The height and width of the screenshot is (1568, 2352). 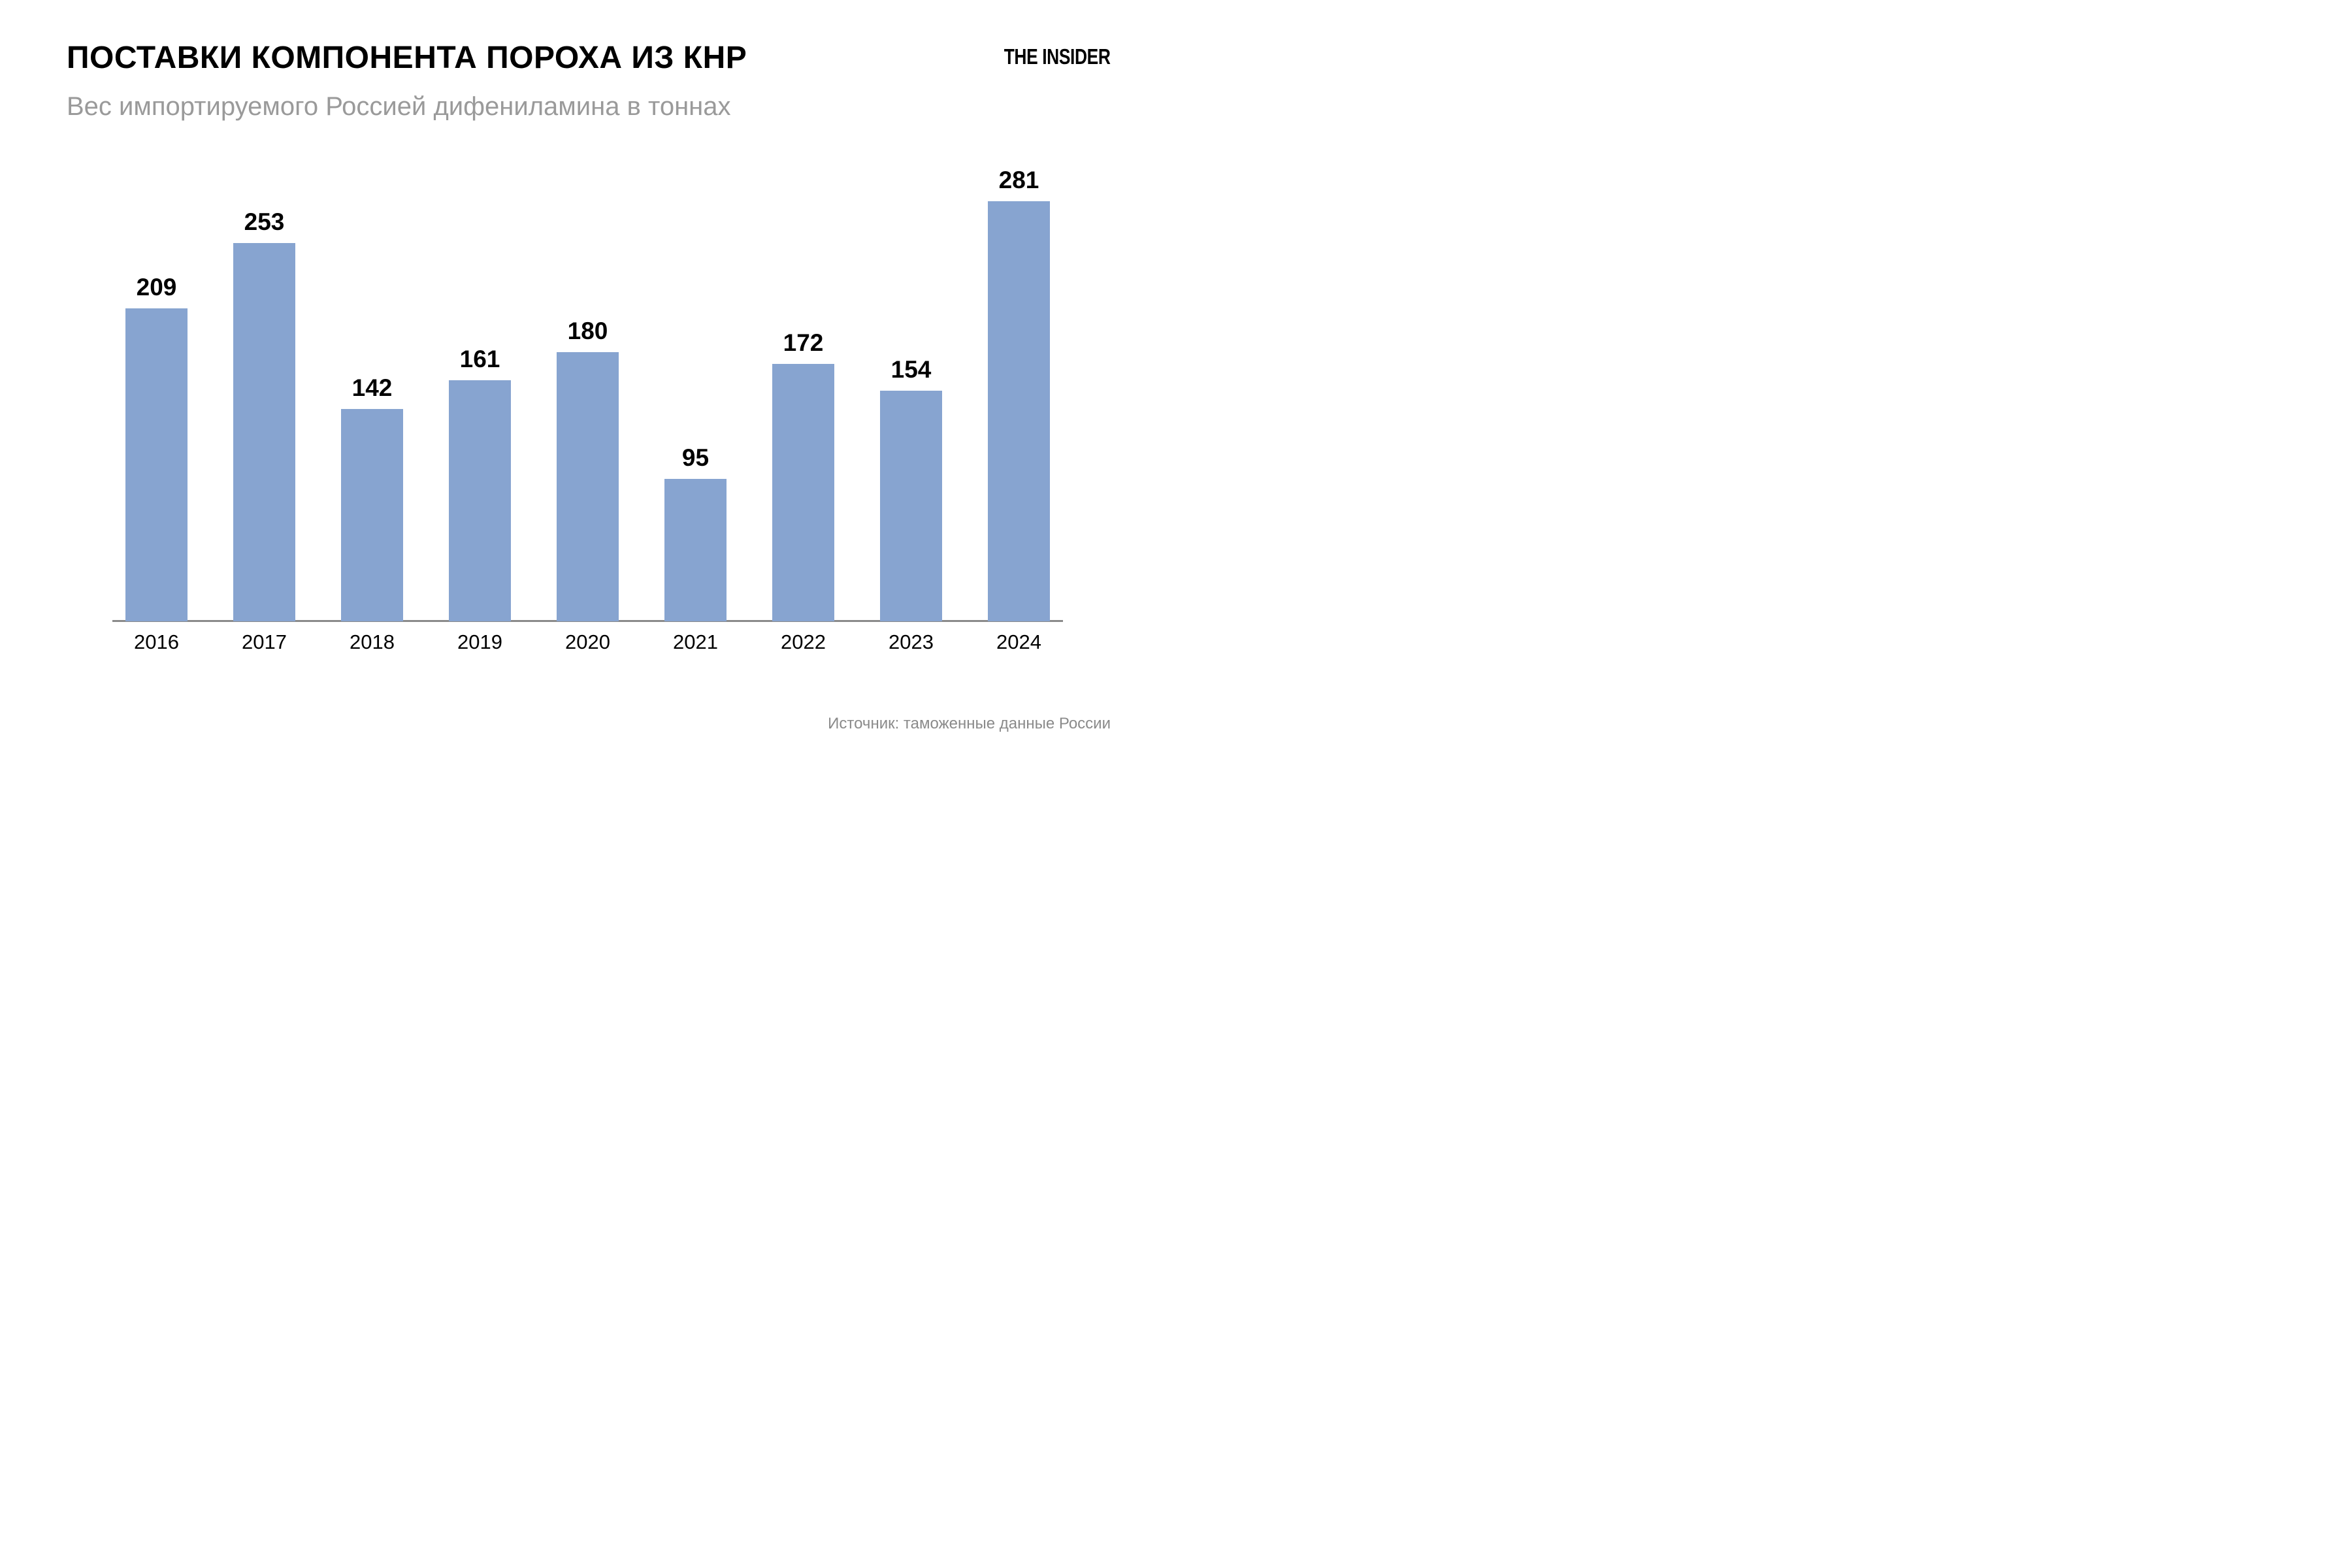 I want to click on bar-2019, so click(x=480, y=500).